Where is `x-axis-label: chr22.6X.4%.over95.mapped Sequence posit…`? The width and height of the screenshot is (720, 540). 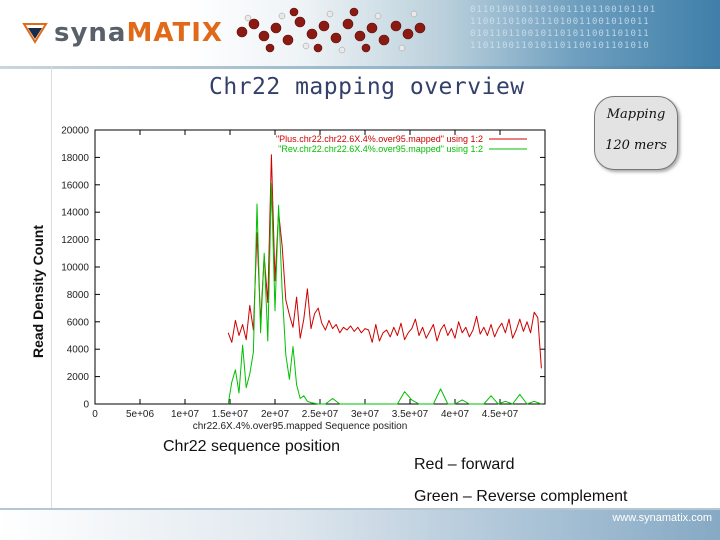 x-axis-label: chr22.6X.4%.over95.mapped Sequence posit… is located at coordinates (300, 426).